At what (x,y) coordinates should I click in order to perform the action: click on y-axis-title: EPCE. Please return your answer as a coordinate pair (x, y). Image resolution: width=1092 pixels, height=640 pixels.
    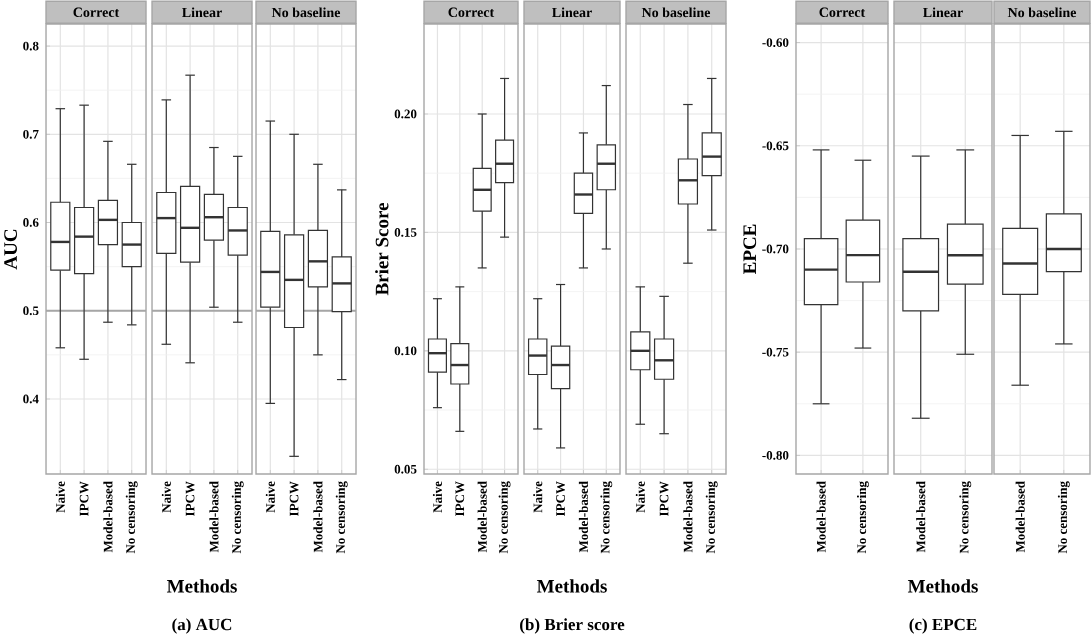
    Looking at the image, I should click on (750, 249).